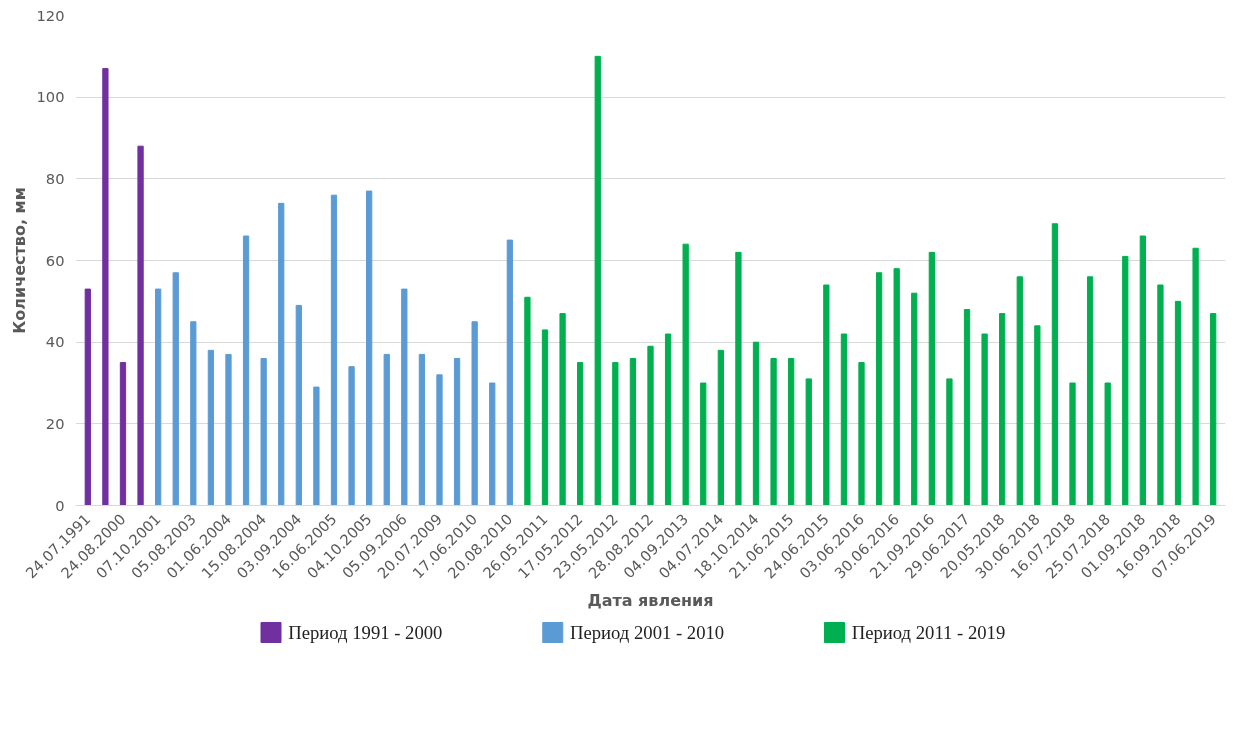 The width and height of the screenshot is (1248, 740). Describe the element at coordinates (55, 342) in the screenshot. I see `y-tick-label: 40` at that location.